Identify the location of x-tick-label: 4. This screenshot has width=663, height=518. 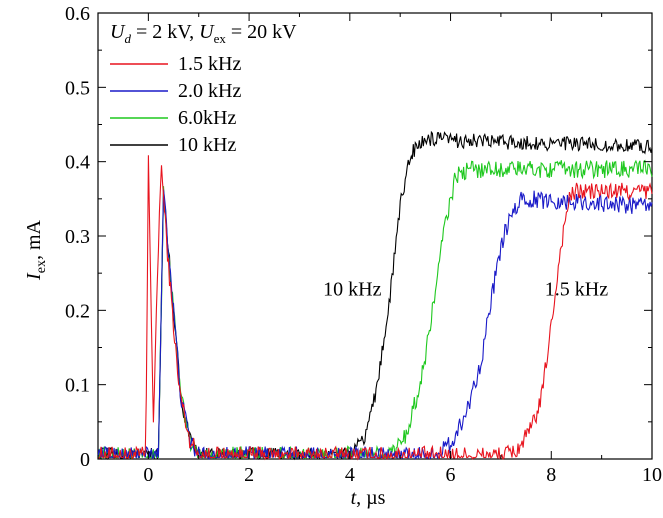
(350, 475).